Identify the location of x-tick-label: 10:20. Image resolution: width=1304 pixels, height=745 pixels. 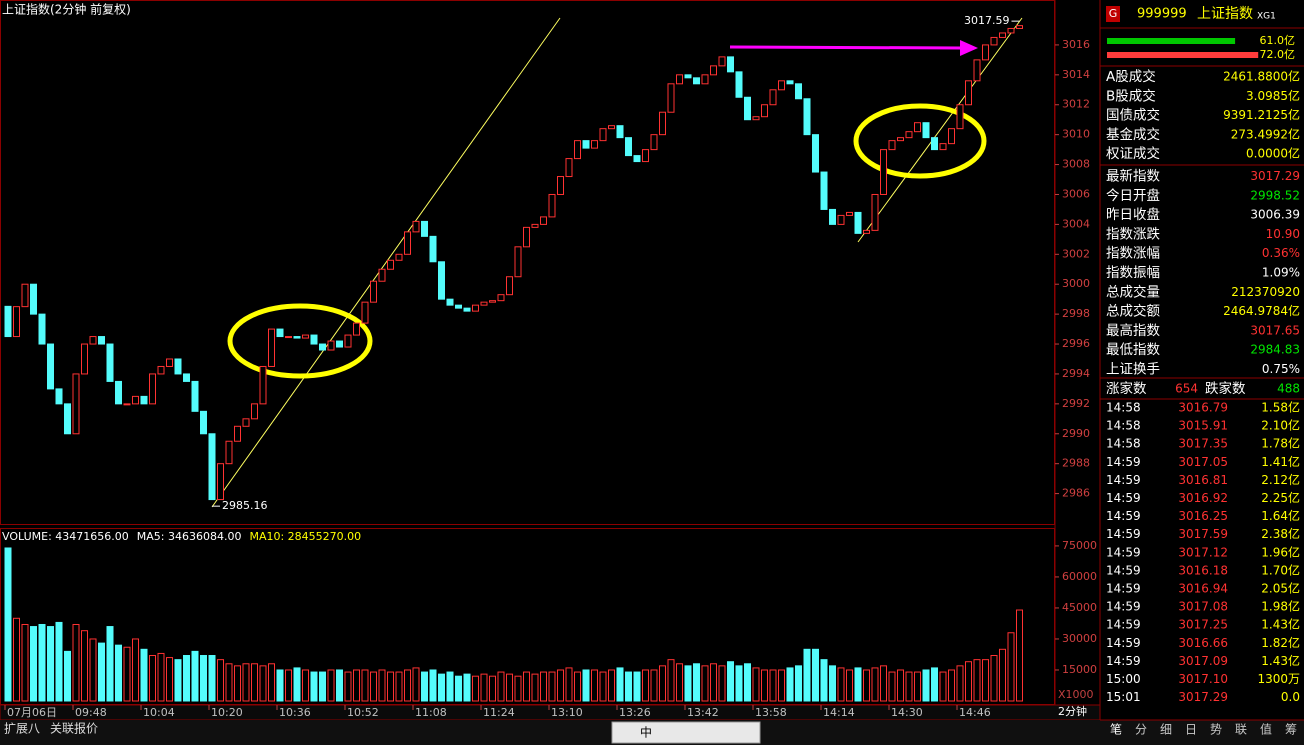
(227, 712).